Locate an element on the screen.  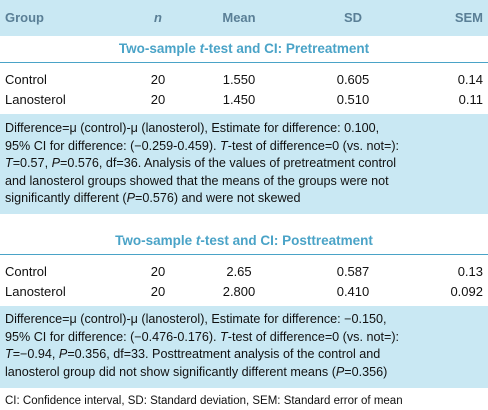
col-header-n: n is located at coordinates (158, 17).